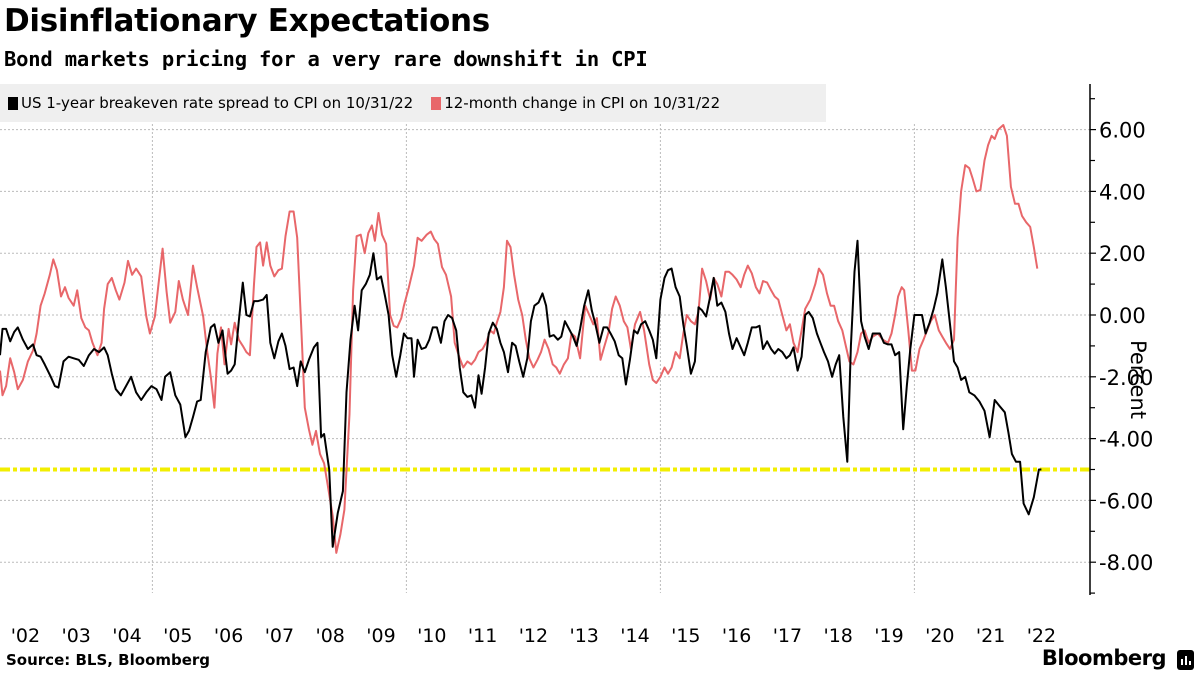  Describe the element at coordinates (685, 636) in the screenshot. I see `x-tick-label: '15` at that location.